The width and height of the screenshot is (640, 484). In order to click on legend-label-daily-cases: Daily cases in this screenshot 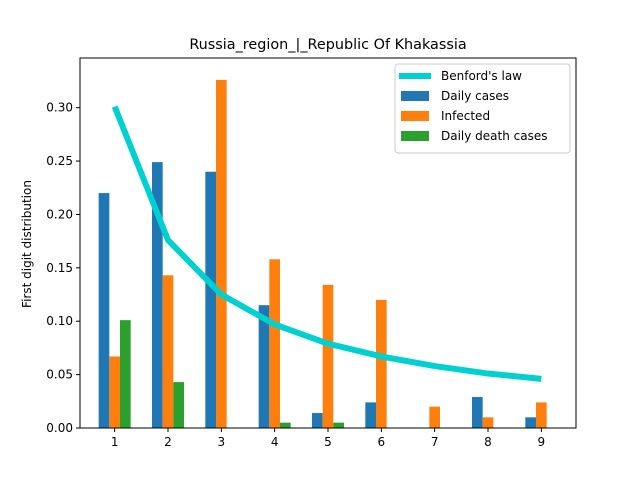, I will do `click(475, 96)`.